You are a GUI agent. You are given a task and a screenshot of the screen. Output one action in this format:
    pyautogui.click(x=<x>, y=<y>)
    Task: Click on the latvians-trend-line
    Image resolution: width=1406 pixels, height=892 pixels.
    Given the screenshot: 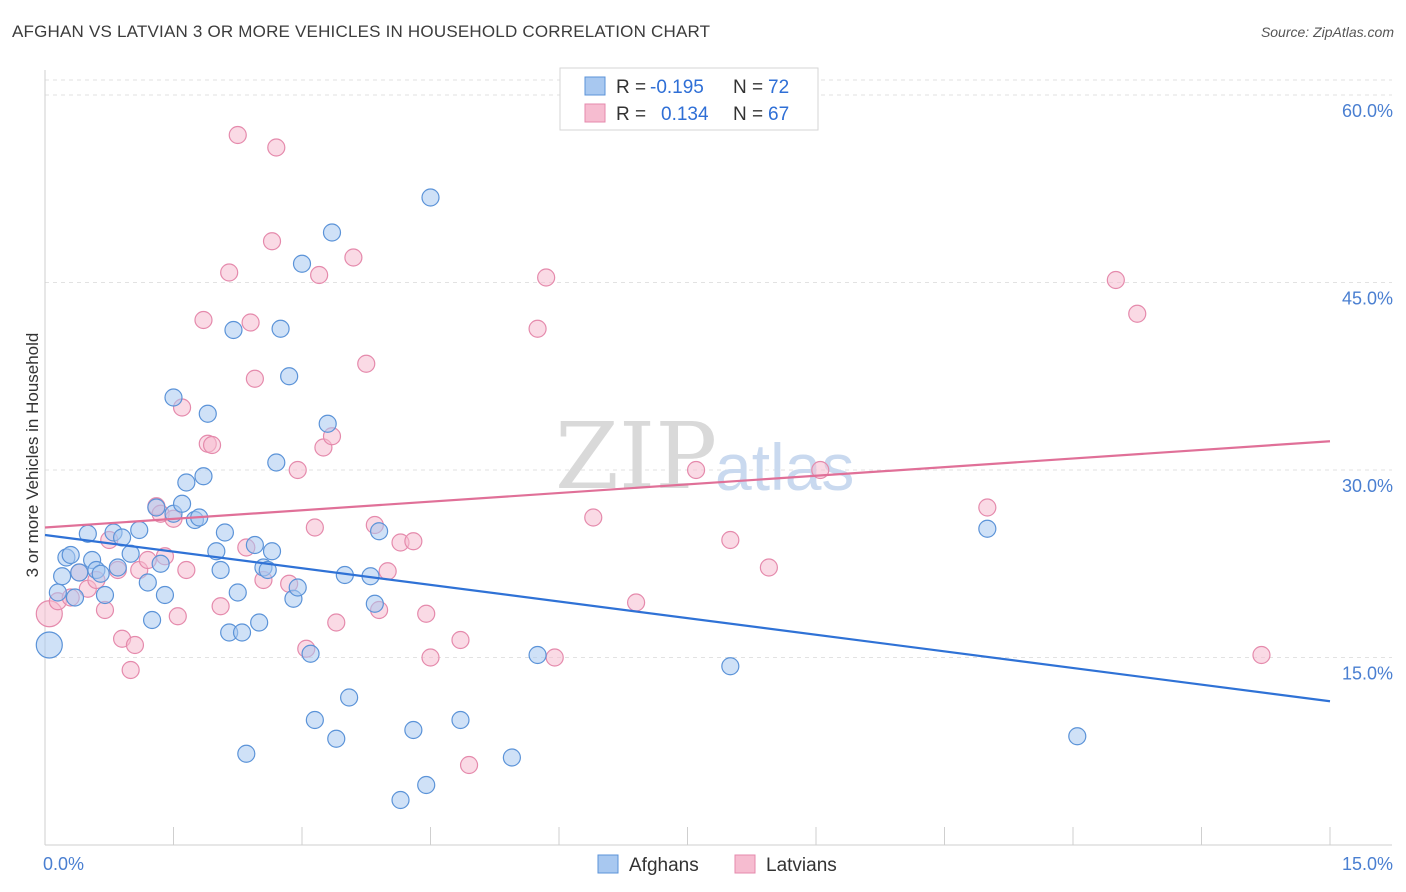 What is the action you would take?
    pyautogui.click(x=687, y=484)
    